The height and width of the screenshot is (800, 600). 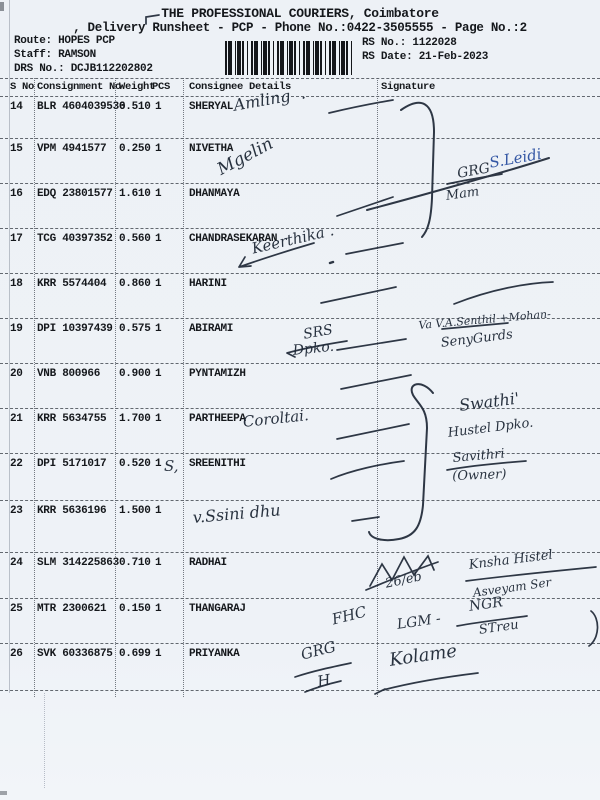 I want to click on cell-sno: 20, so click(x=16, y=374).